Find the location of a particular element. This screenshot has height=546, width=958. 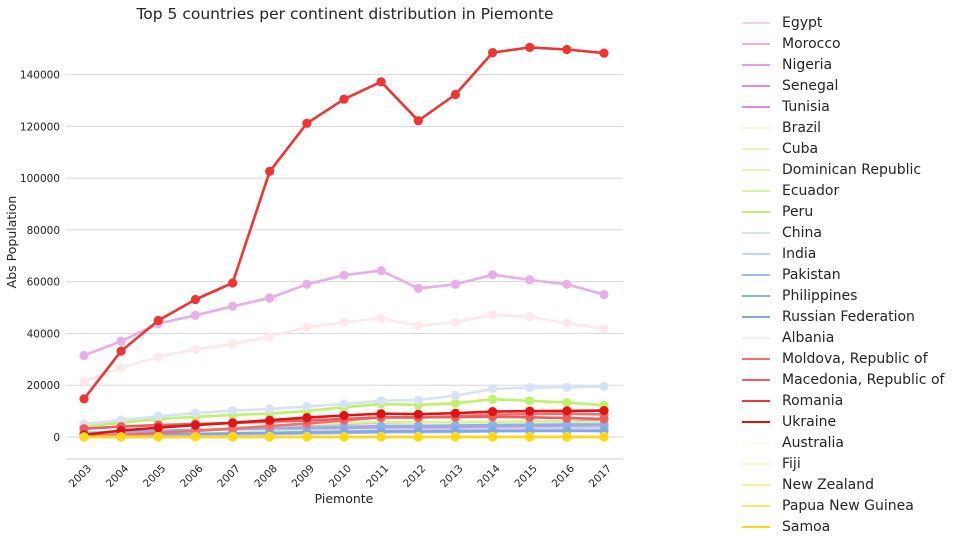

legend-item: Pakistan is located at coordinates (849, 274).